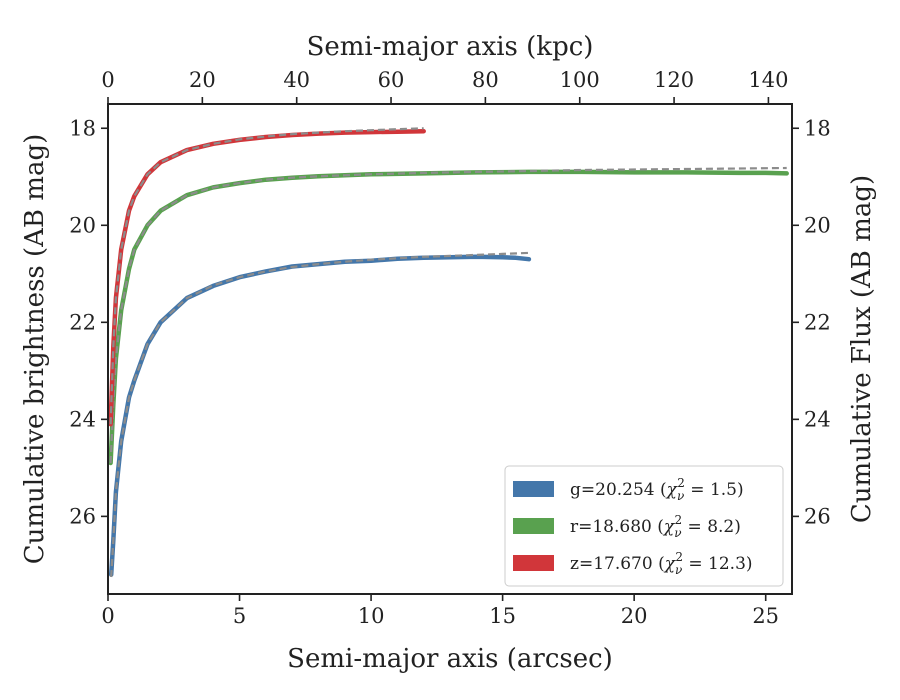 This screenshot has width=900, height=700. What do you see at coordinates (765, 616) in the screenshot?
I see `x-tick-label: 25` at bounding box center [765, 616].